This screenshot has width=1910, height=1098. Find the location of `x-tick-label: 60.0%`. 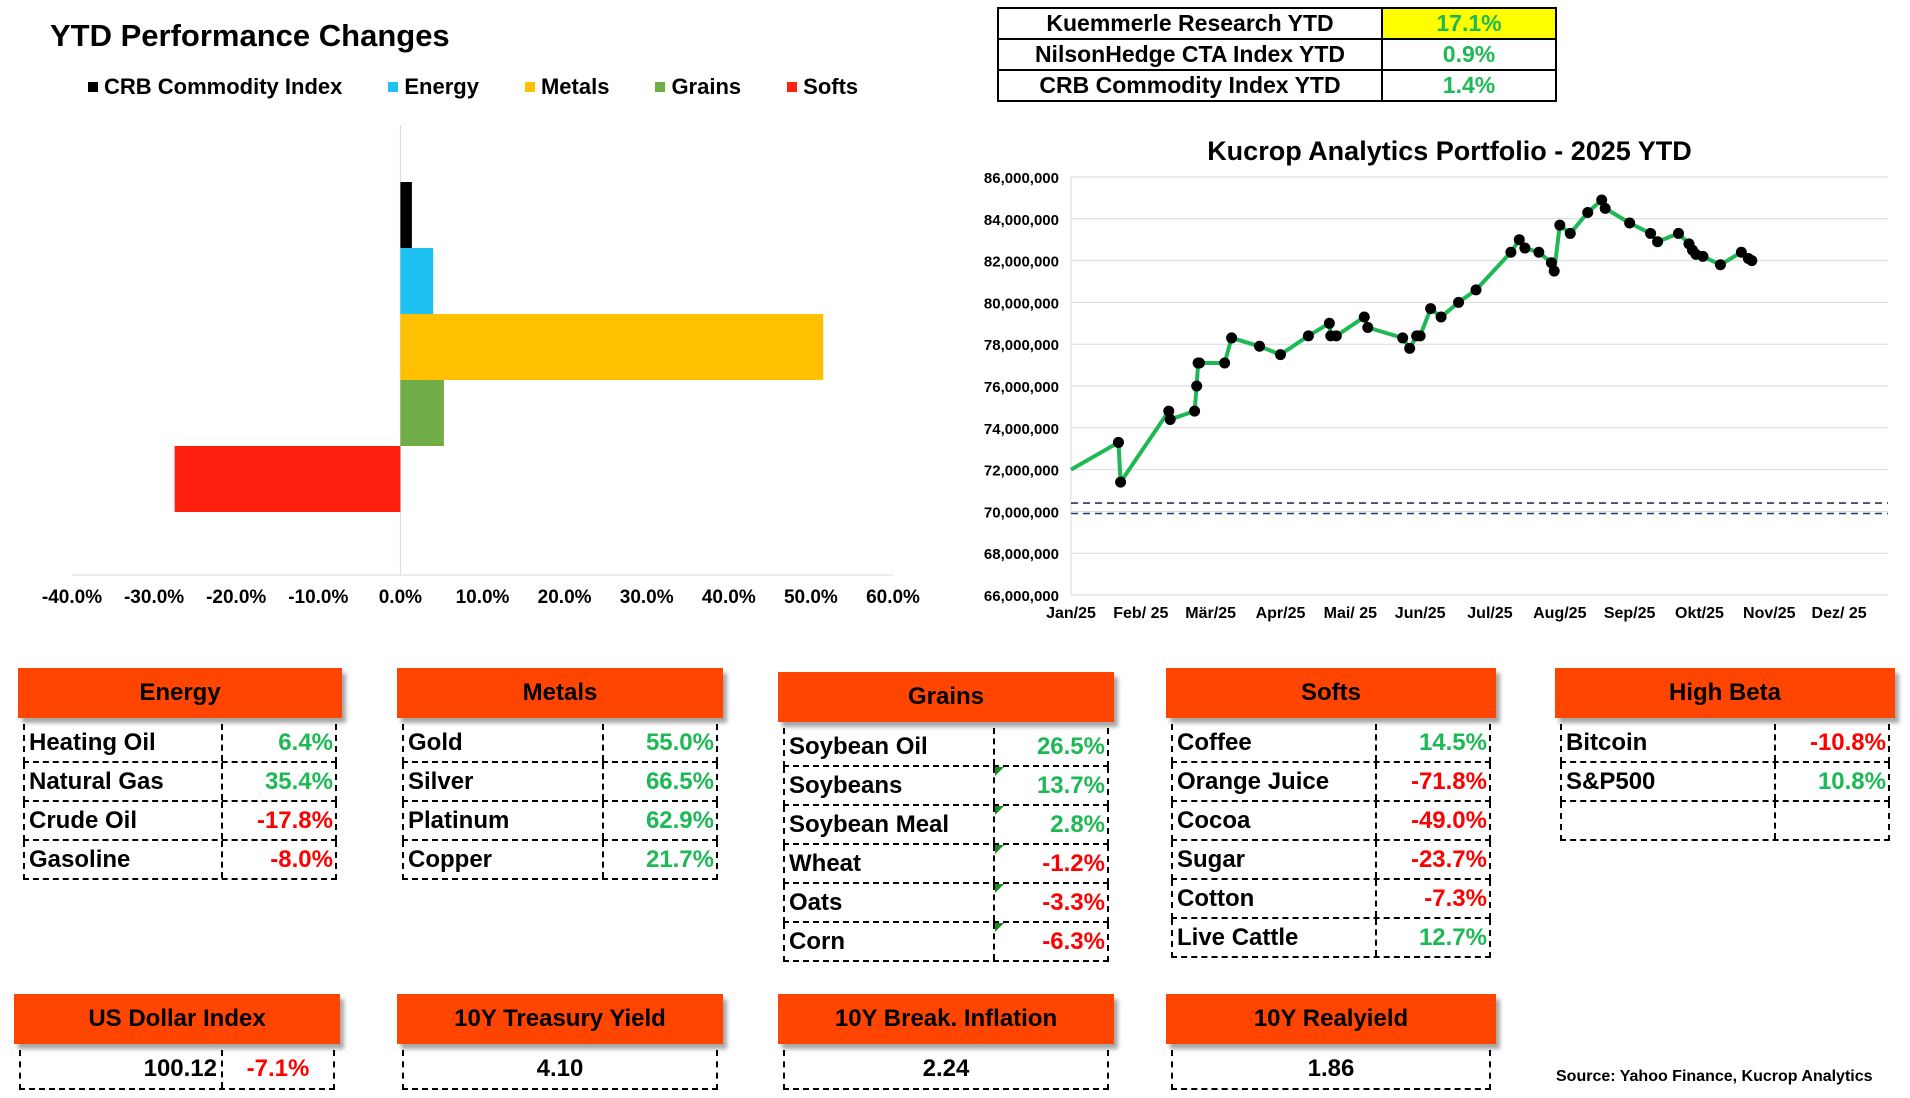

x-tick-label: 60.0% is located at coordinates (893, 597).